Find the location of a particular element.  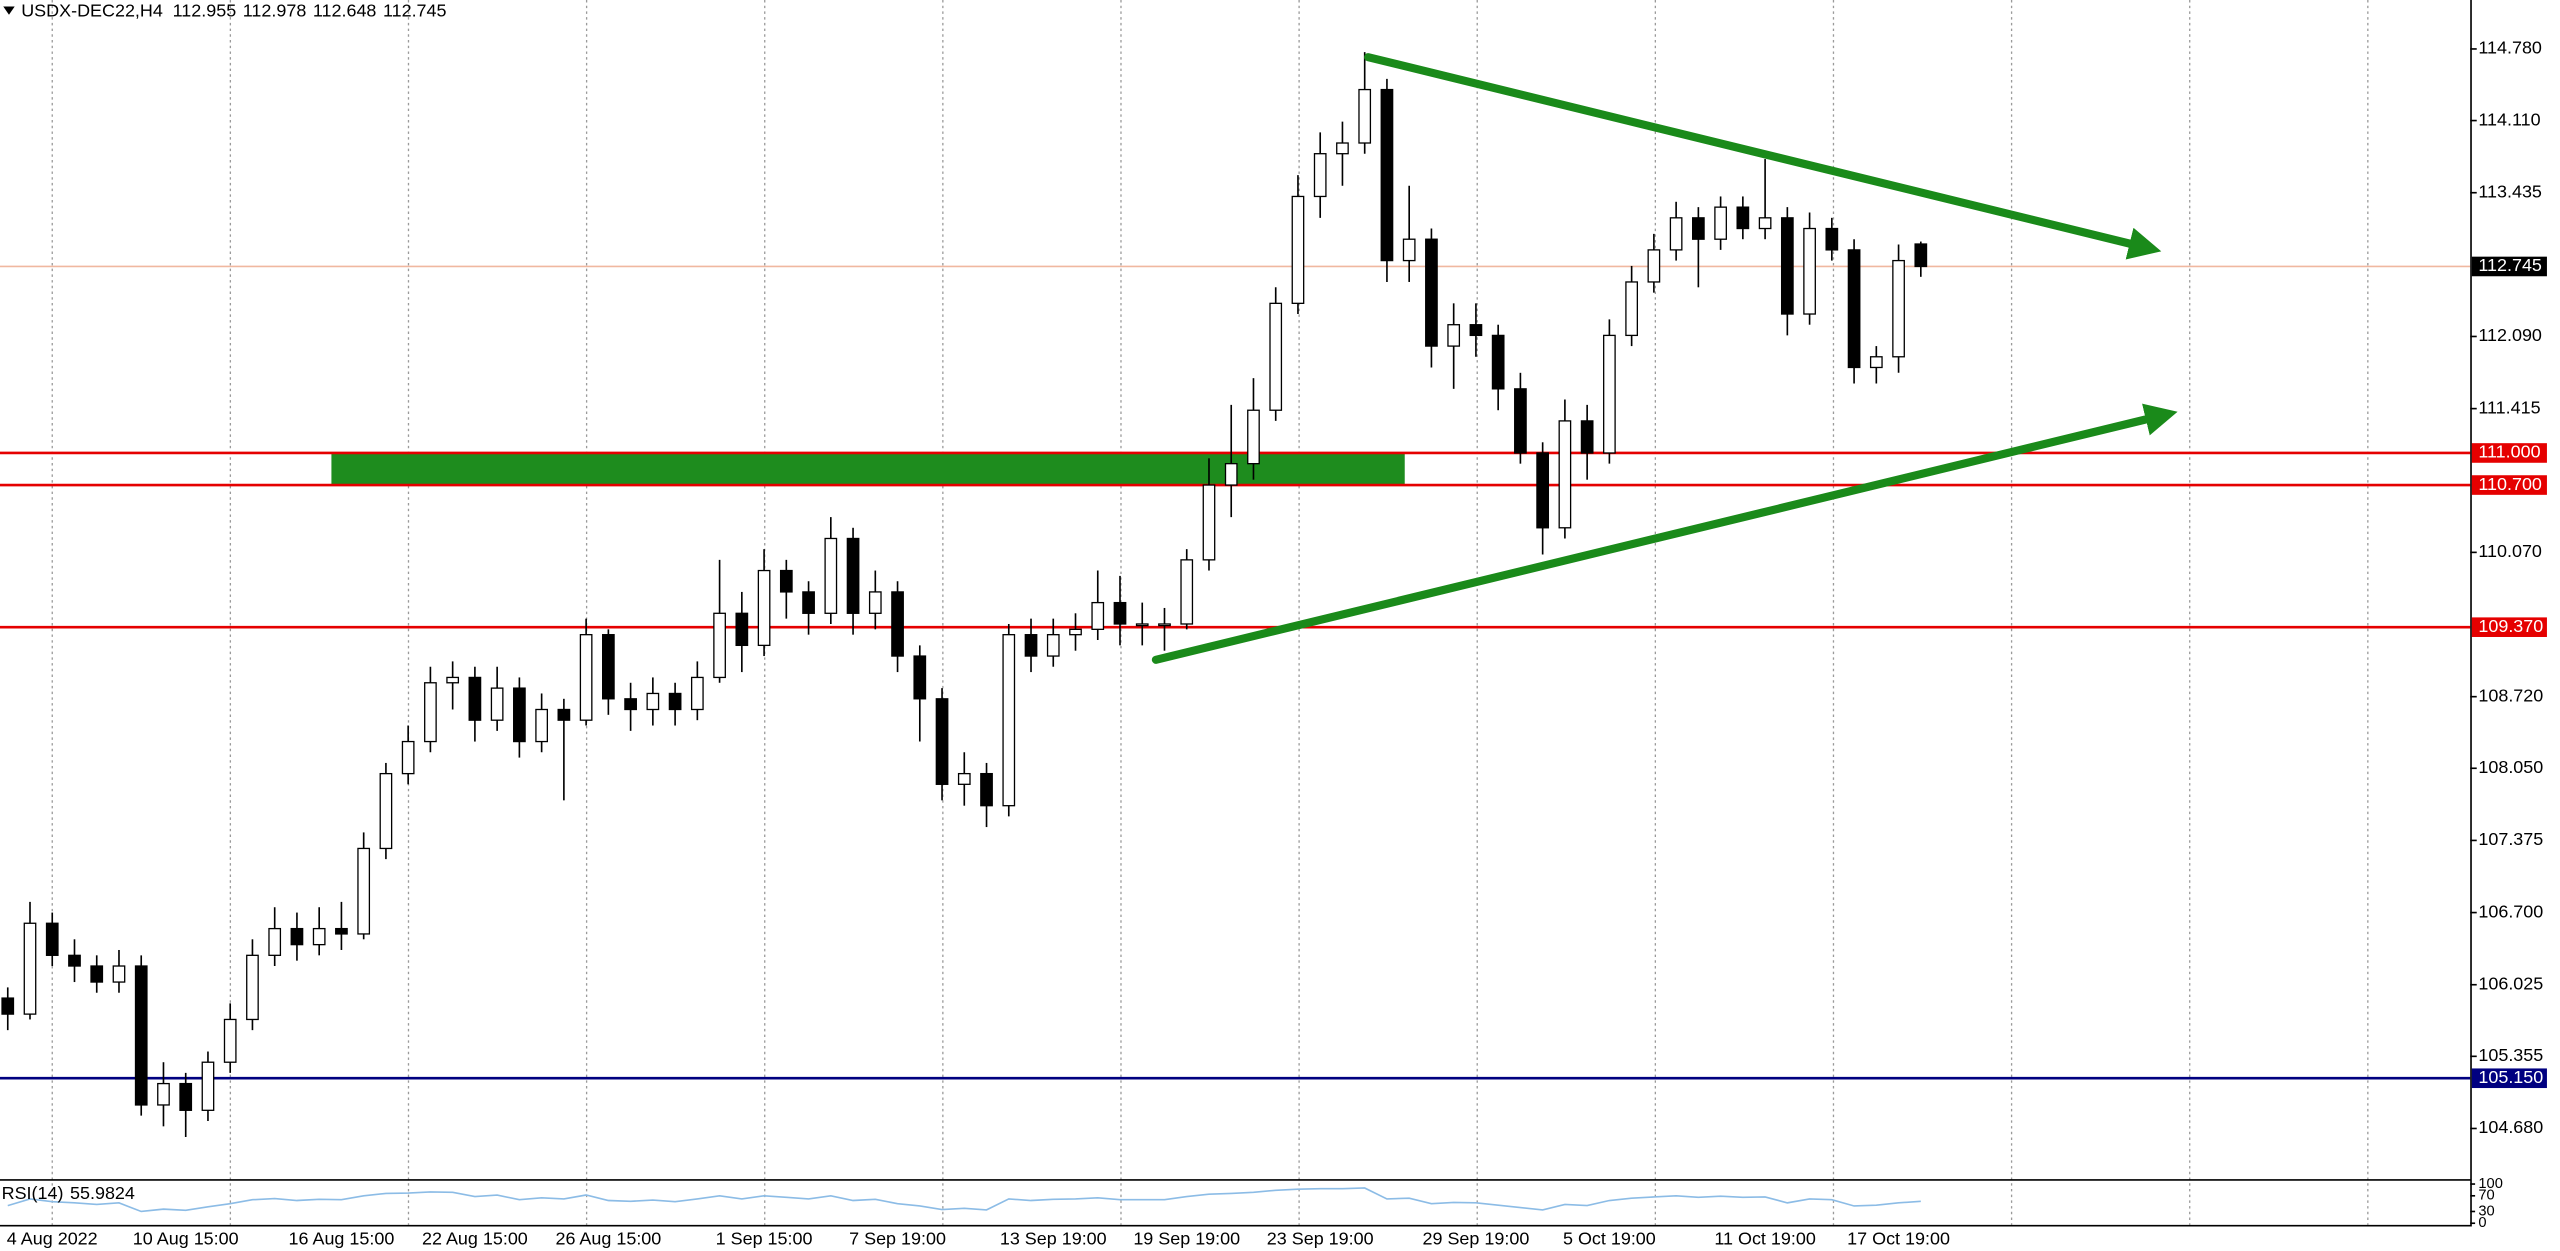

x-tick-label: 10 Aug 15:00 is located at coordinates (186, 1238).